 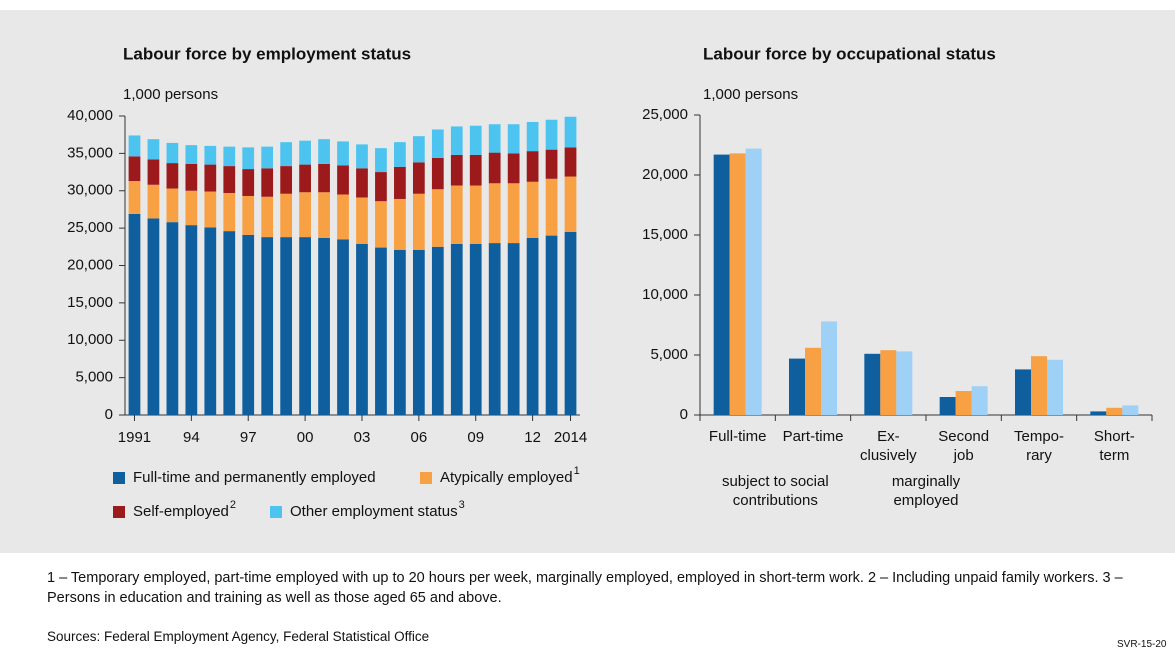 I want to click on x-tick-label: Full-time, so click(x=738, y=436).